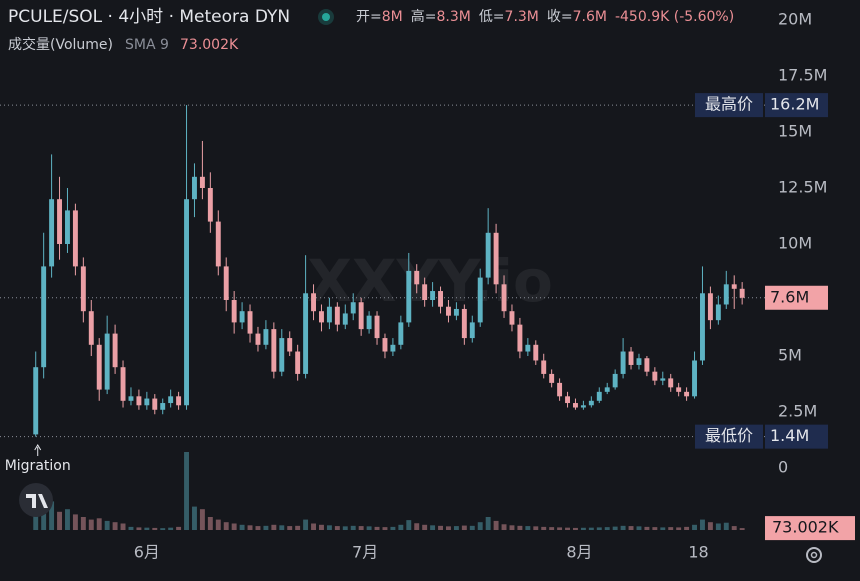 This screenshot has height=581, width=860. Describe the element at coordinates (326, 17) in the screenshot. I see `status-dot` at that location.